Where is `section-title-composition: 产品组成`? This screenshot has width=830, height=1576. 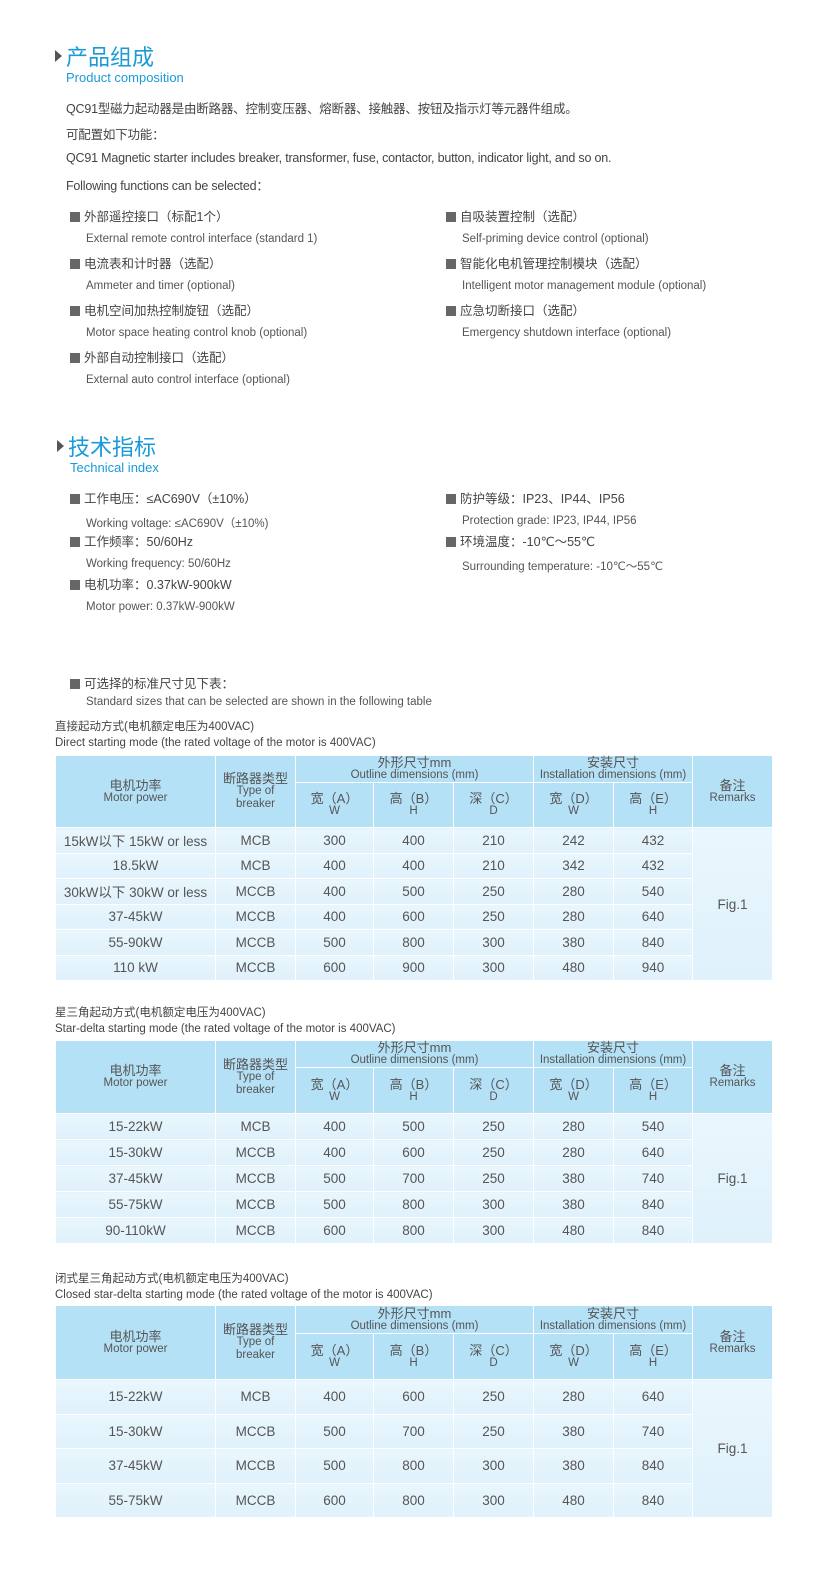 section-title-composition: 产品组成 is located at coordinates (104, 56).